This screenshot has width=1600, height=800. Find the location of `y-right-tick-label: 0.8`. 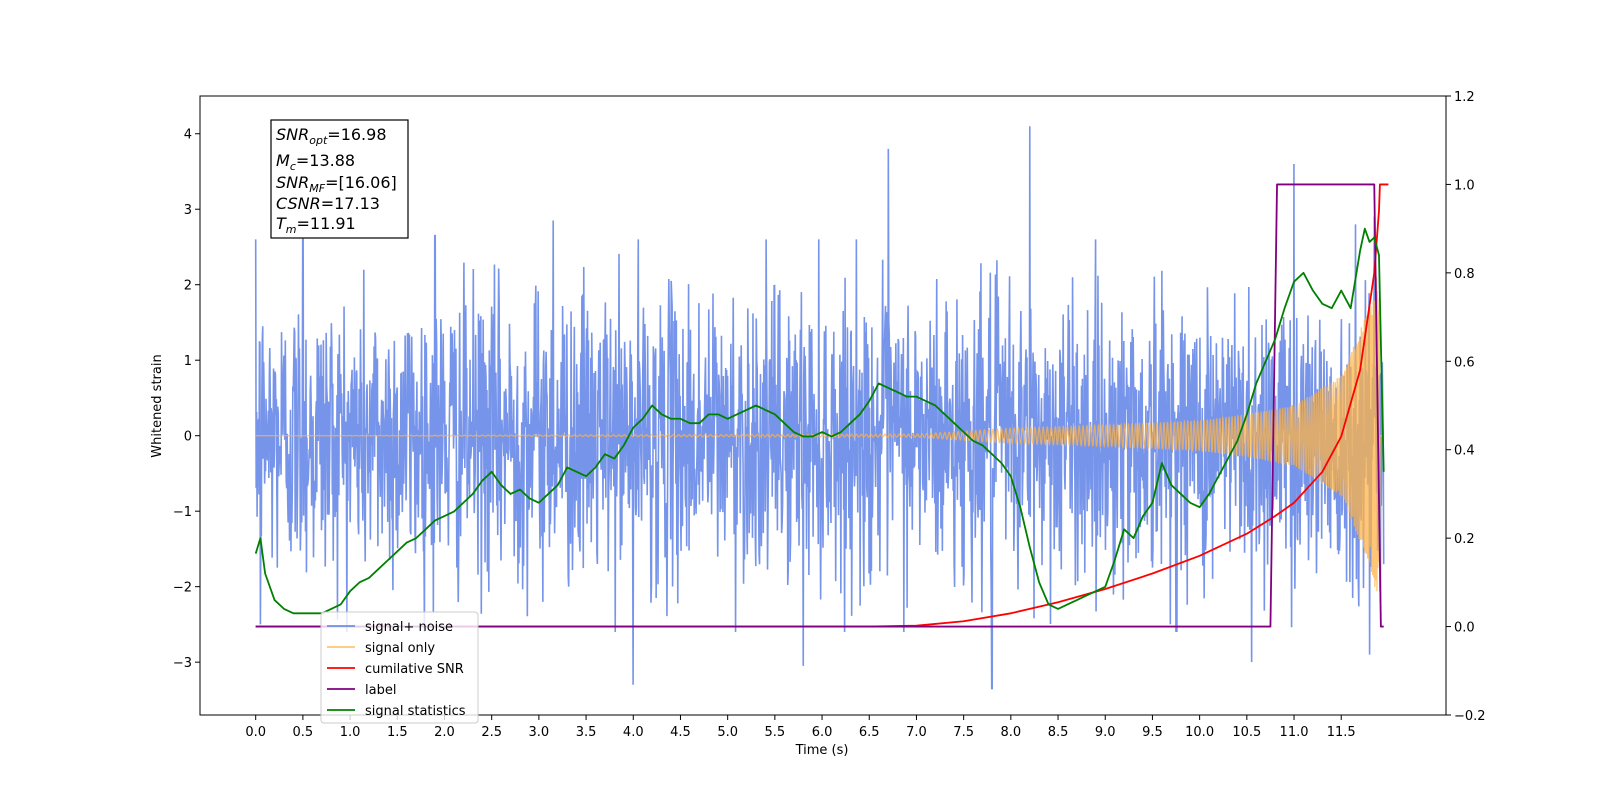

y-right-tick-label: 0.8 is located at coordinates (1464, 274).